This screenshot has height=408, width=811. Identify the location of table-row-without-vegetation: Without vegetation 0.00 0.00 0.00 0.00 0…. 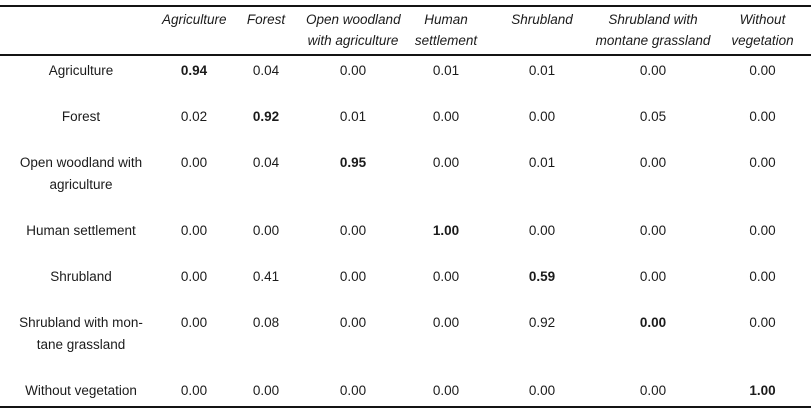
(405, 391).